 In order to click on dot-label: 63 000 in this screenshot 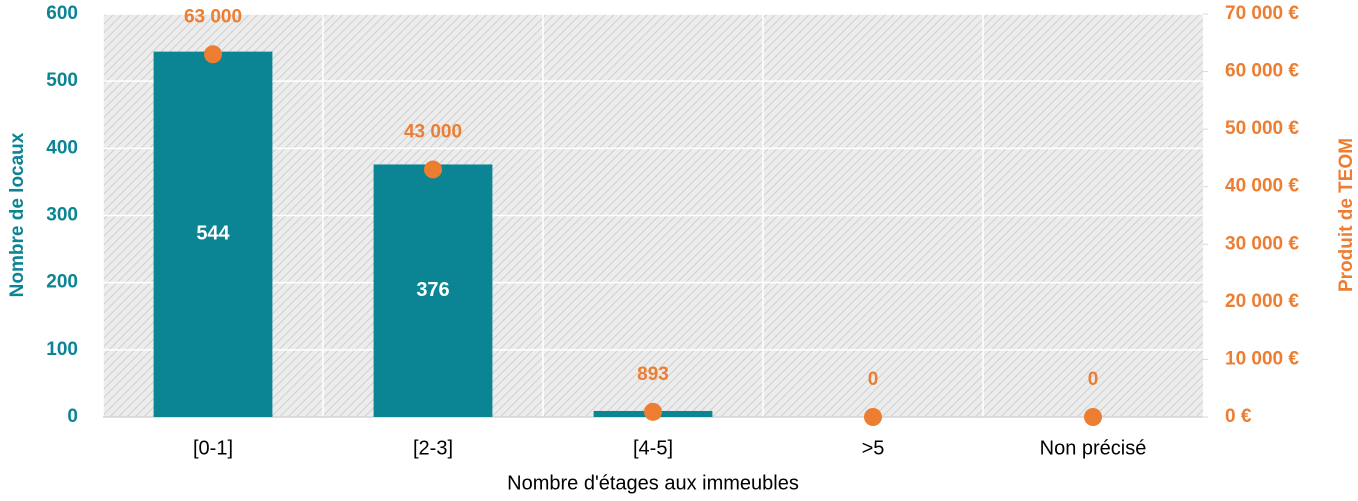, I will do `click(213, 16)`.